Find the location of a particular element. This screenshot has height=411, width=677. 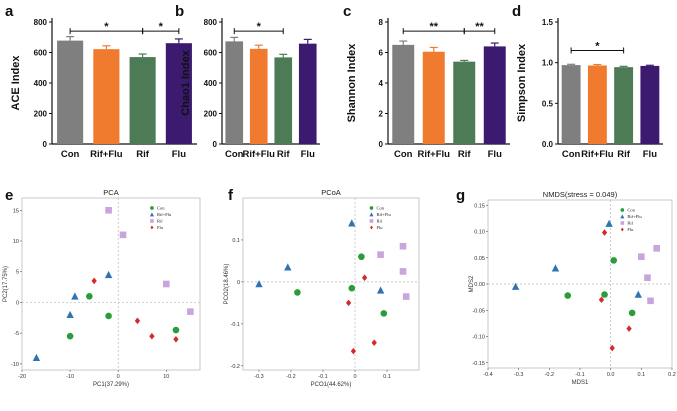

y-axis-label: Shannon Index is located at coordinates (352, 83).